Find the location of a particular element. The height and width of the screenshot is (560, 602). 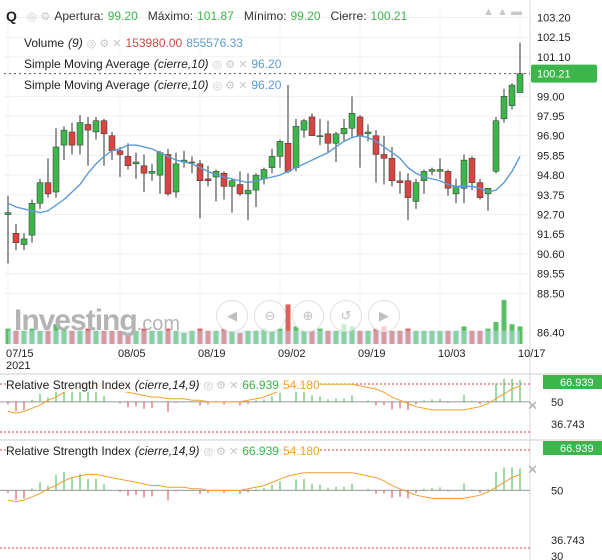

bell-icon: ▲ is located at coordinates (488, 12).